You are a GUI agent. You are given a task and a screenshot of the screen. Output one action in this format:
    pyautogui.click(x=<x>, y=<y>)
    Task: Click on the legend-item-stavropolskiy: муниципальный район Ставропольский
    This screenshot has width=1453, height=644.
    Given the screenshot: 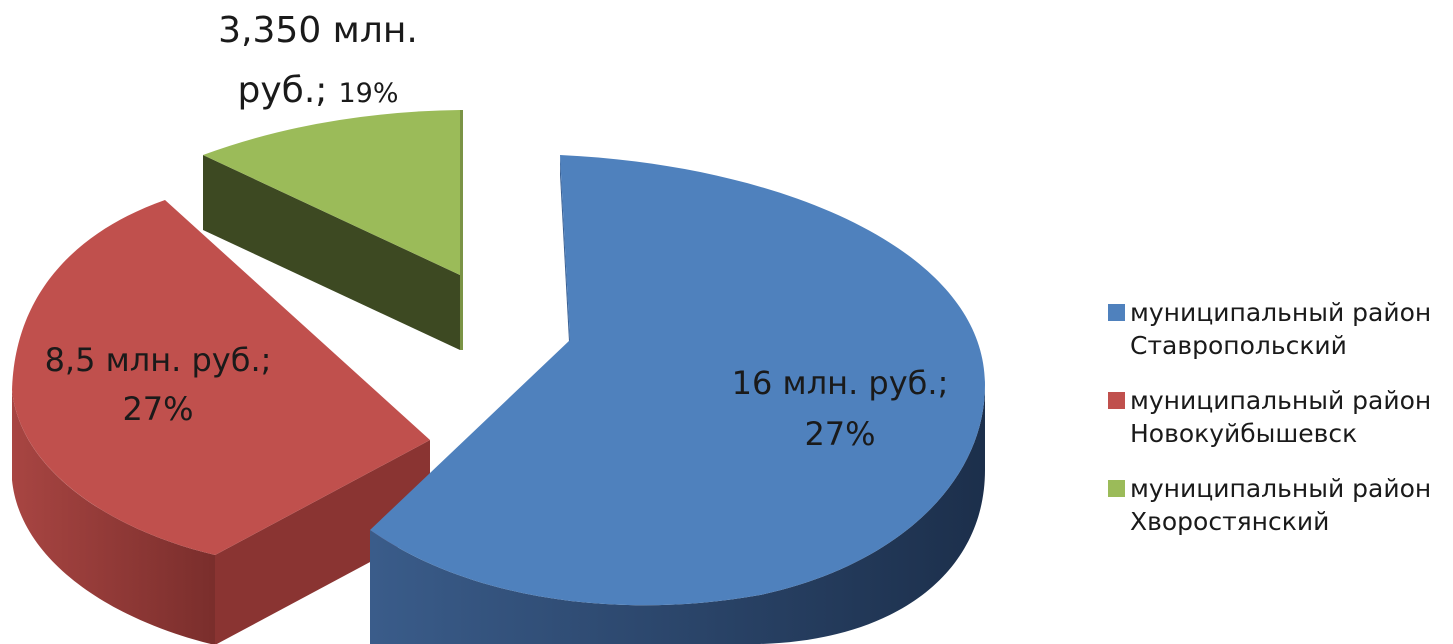 What is the action you would take?
    pyautogui.click(x=1280, y=329)
    